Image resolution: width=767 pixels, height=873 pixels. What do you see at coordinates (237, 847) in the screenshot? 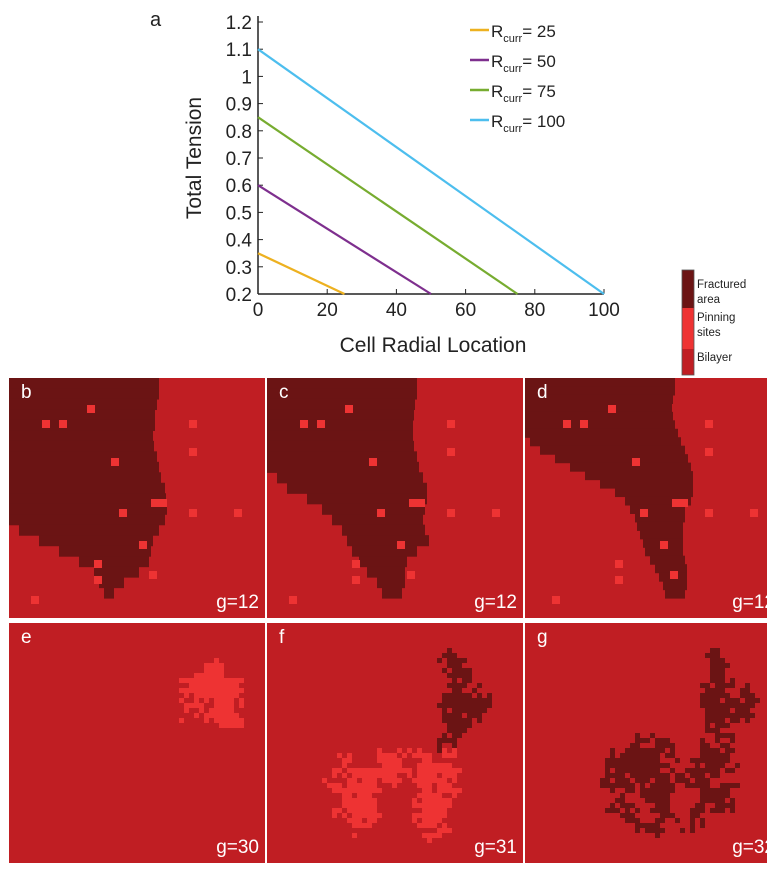
I see `generation-label-e: g=30` at bounding box center [237, 847].